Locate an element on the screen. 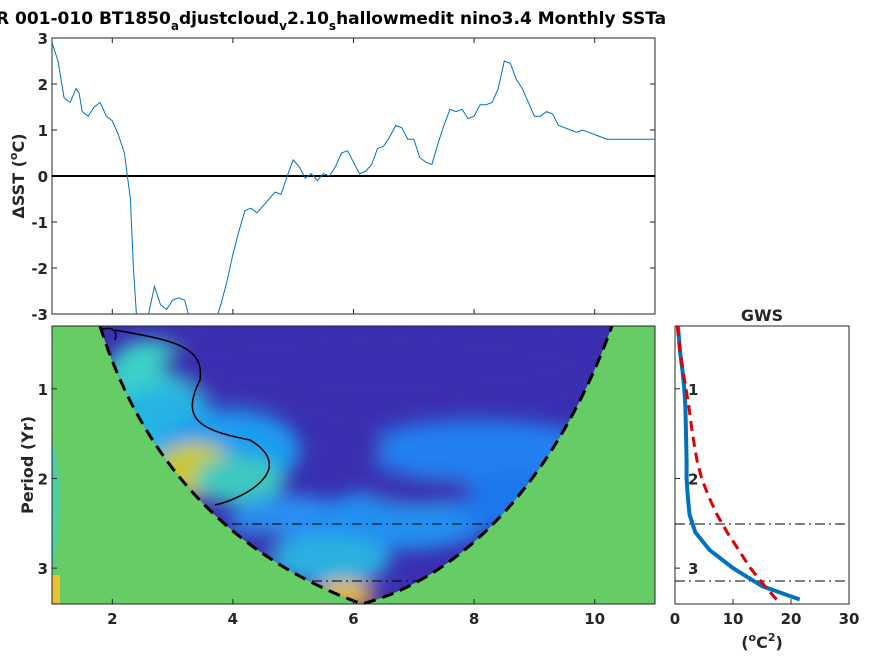  ts-ytick-label: 1 is located at coordinates (43, 131).